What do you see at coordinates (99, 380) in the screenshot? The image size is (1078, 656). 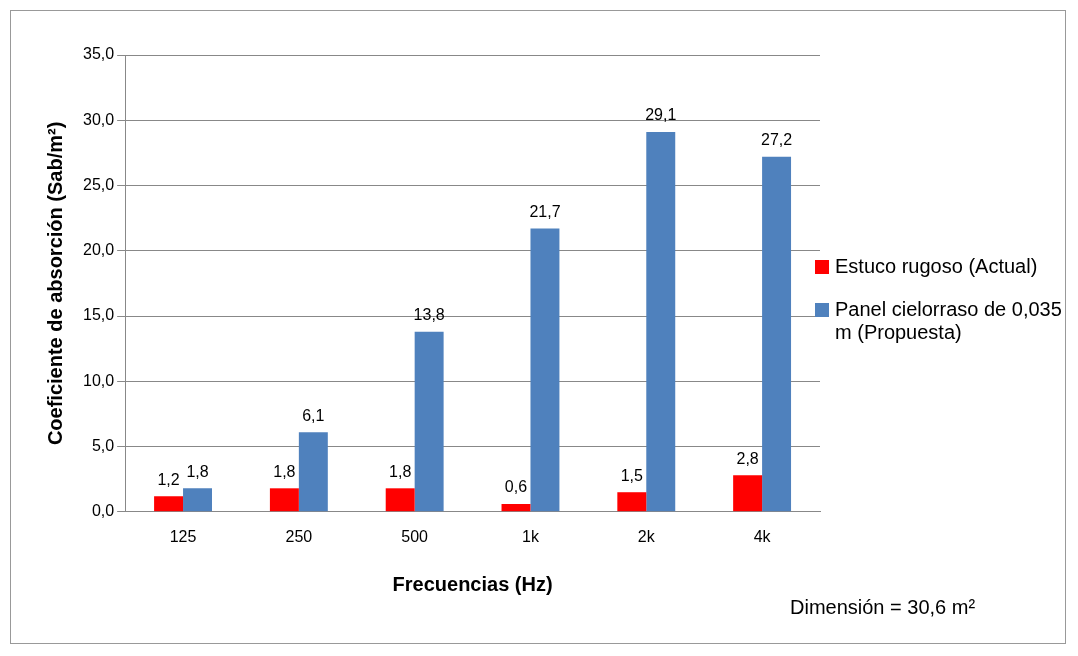 I see `y-tick-label: 10,0` at bounding box center [99, 380].